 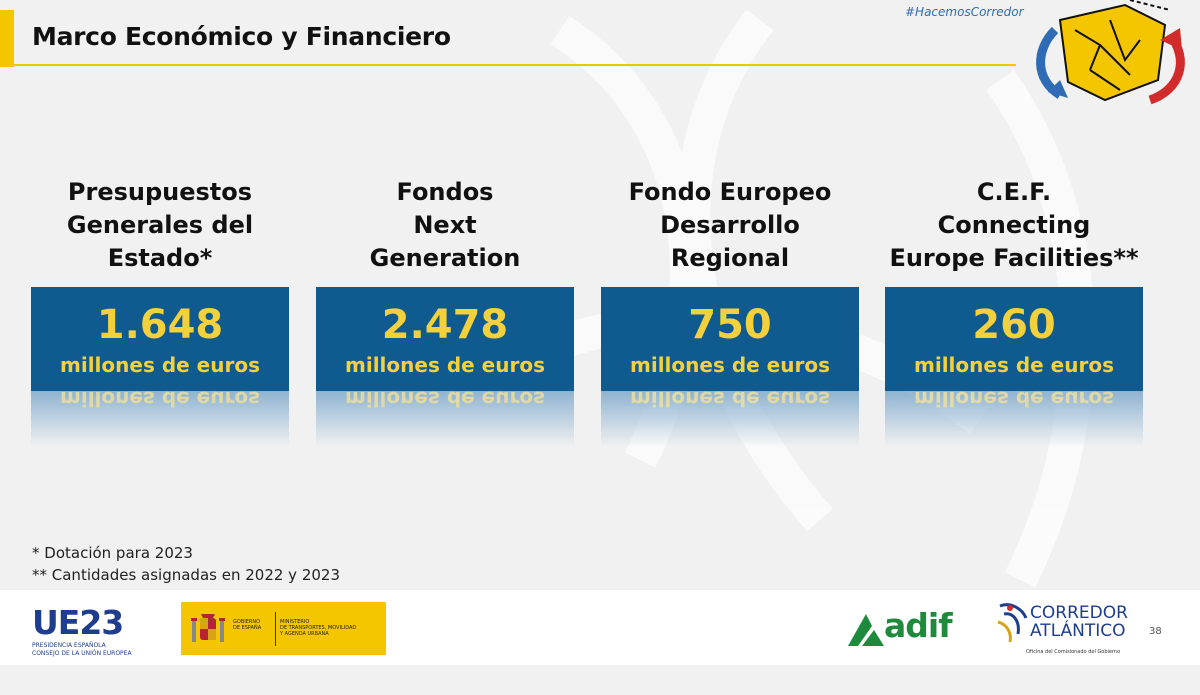 What do you see at coordinates (445, 325) in the screenshot?
I see `amount-value: 2.478` at bounding box center [445, 325].